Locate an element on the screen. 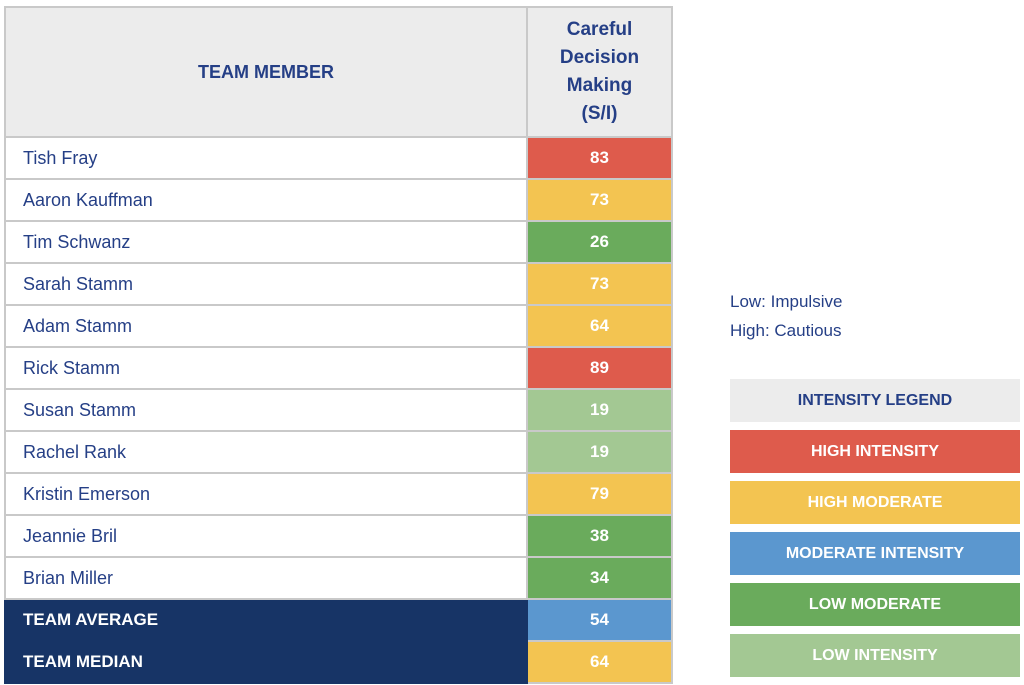  member-name: Rachel Rank is located at coordinates (266, 452).